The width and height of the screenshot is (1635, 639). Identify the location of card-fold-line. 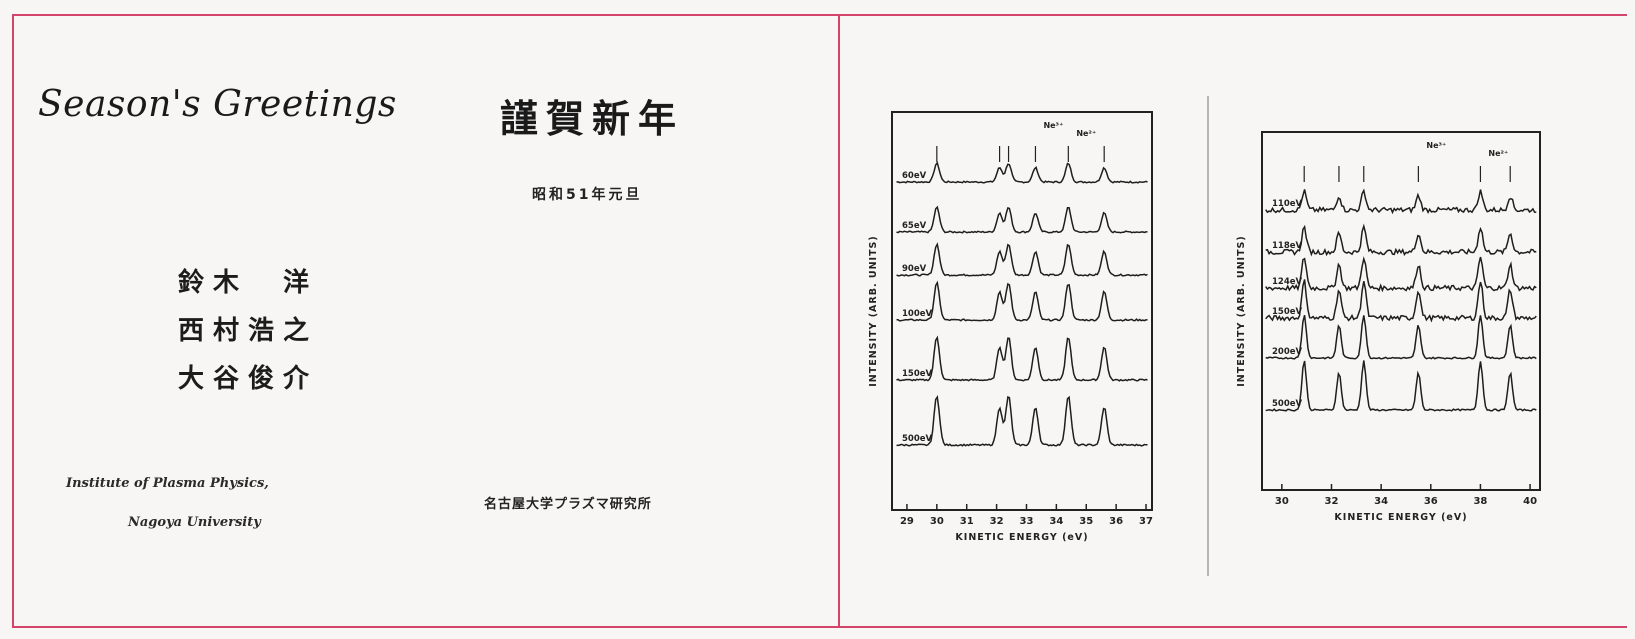
(839, 321).